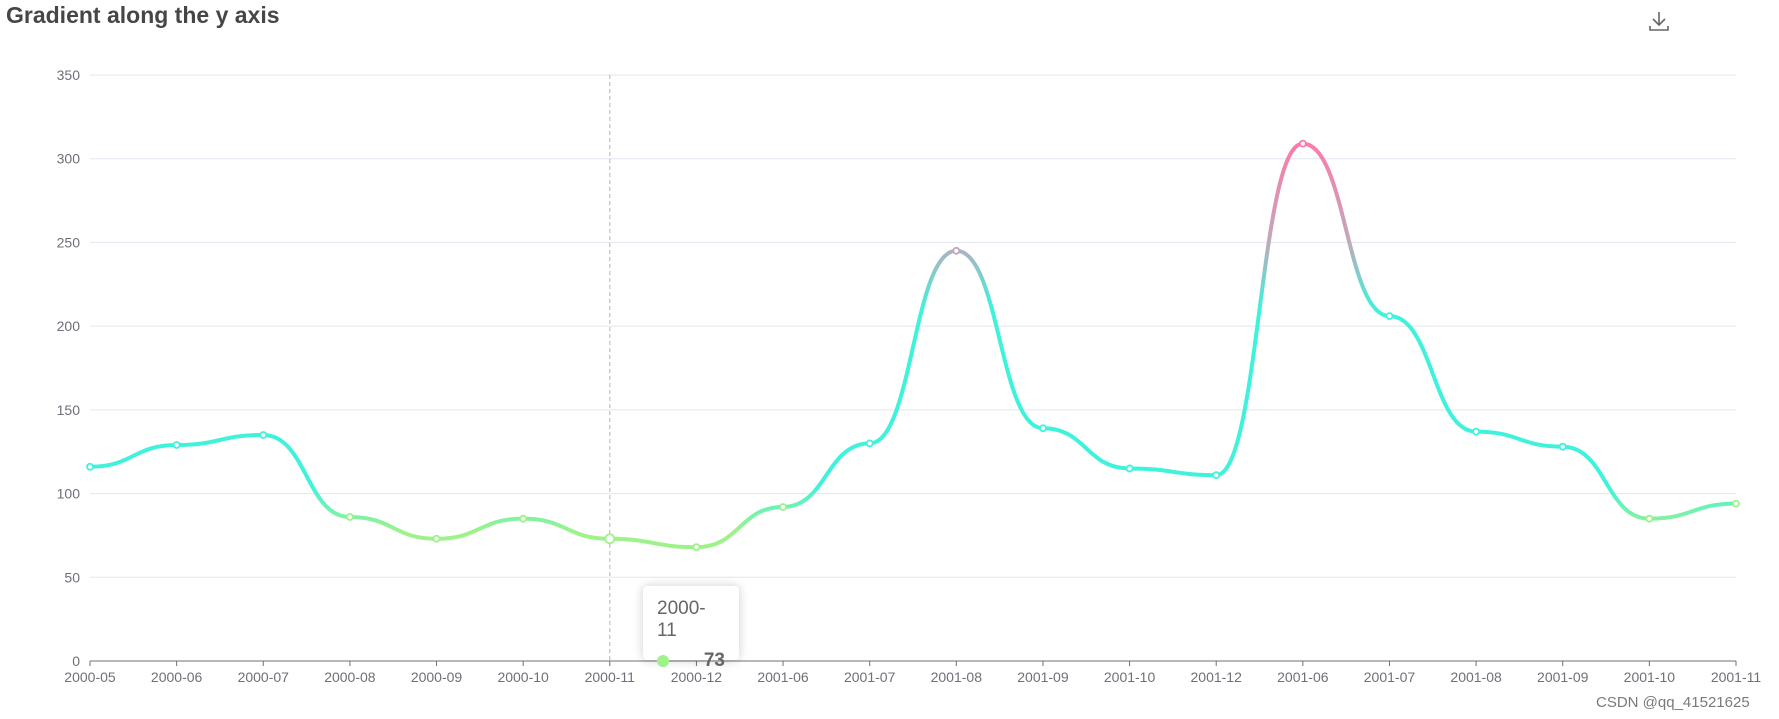  What do you see at coordinates (1217, 677) in the screenshot?
I see `x-tick-label: 2001-12` at bounding box center [1217, 677].